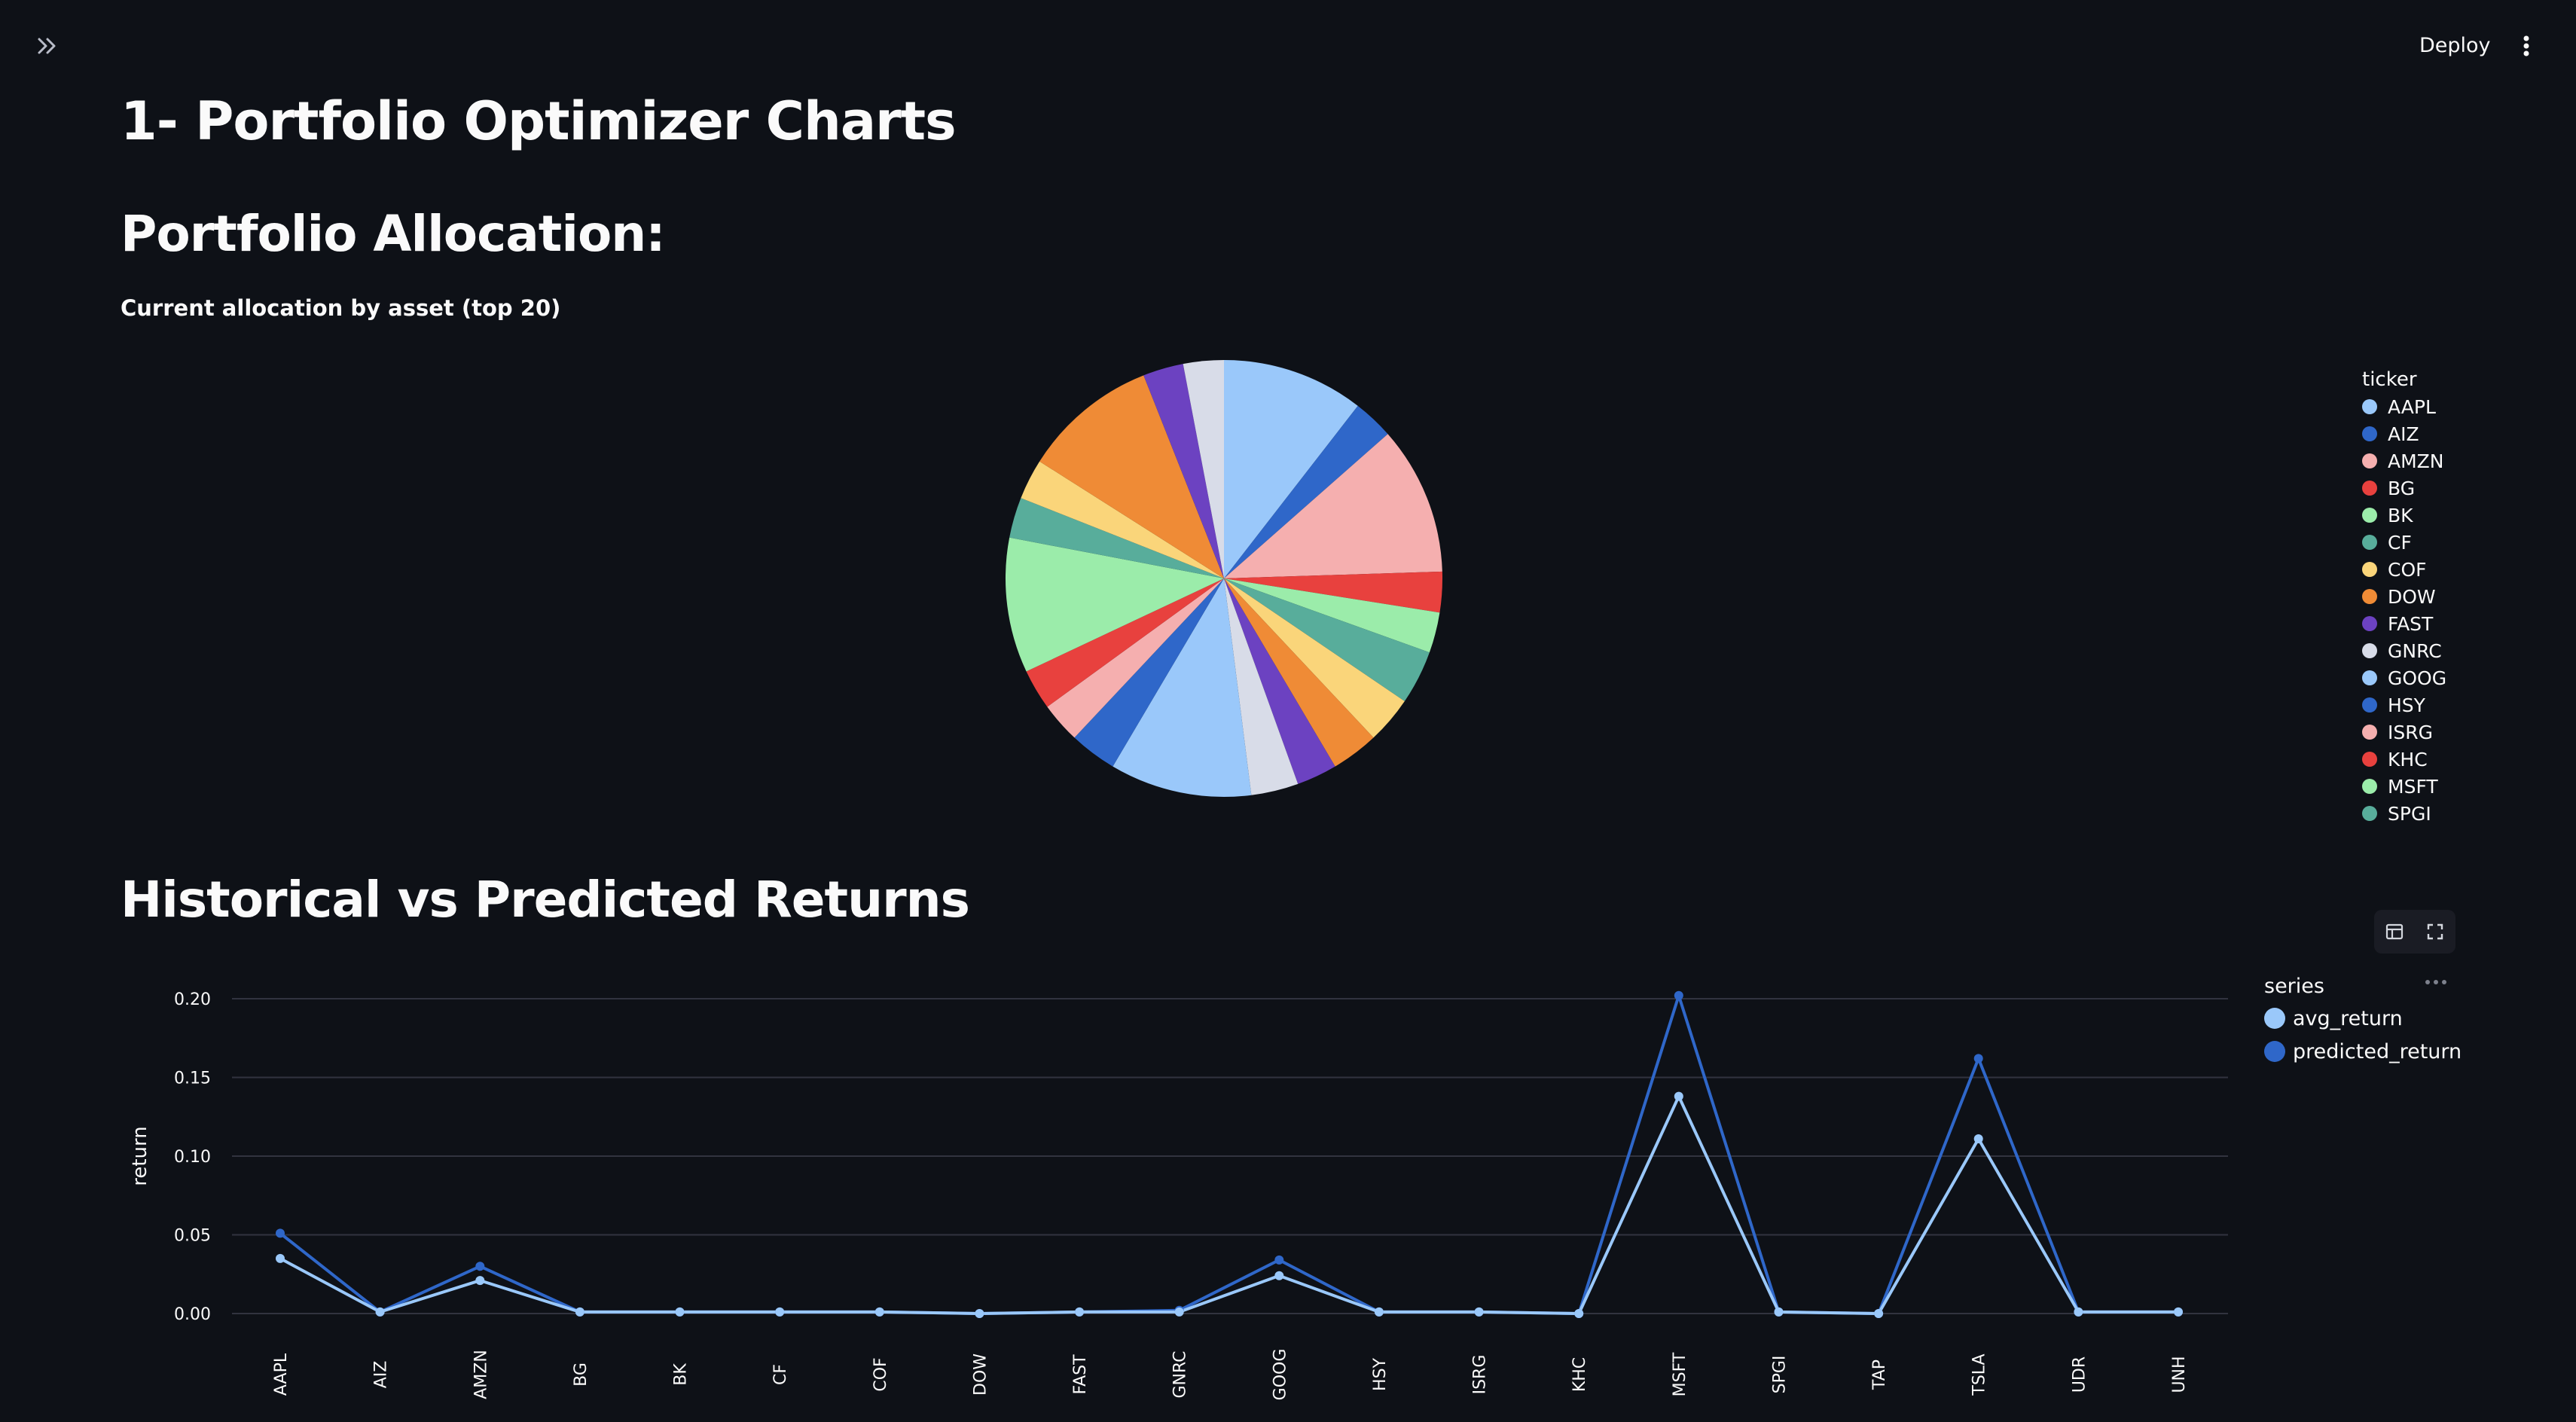  I want to click on point-avg-return-goog, so click(1279, 1275).